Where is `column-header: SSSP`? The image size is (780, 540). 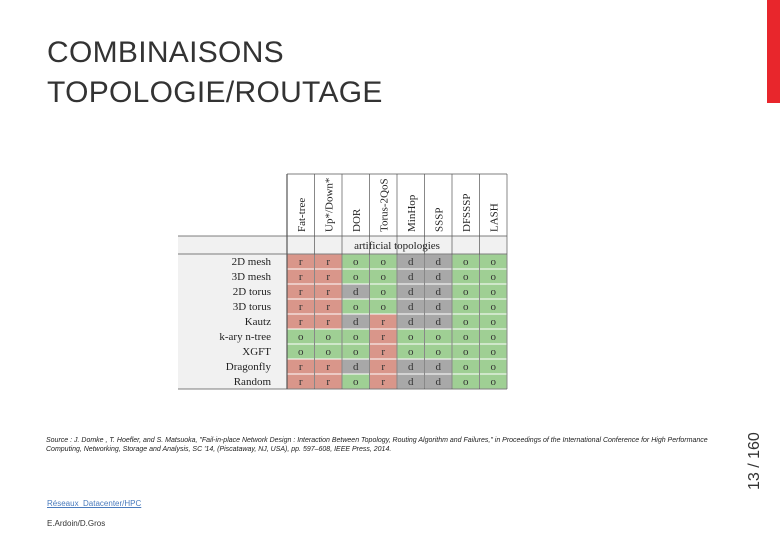 column-header: SSSP is located at coordinates (439, 220).